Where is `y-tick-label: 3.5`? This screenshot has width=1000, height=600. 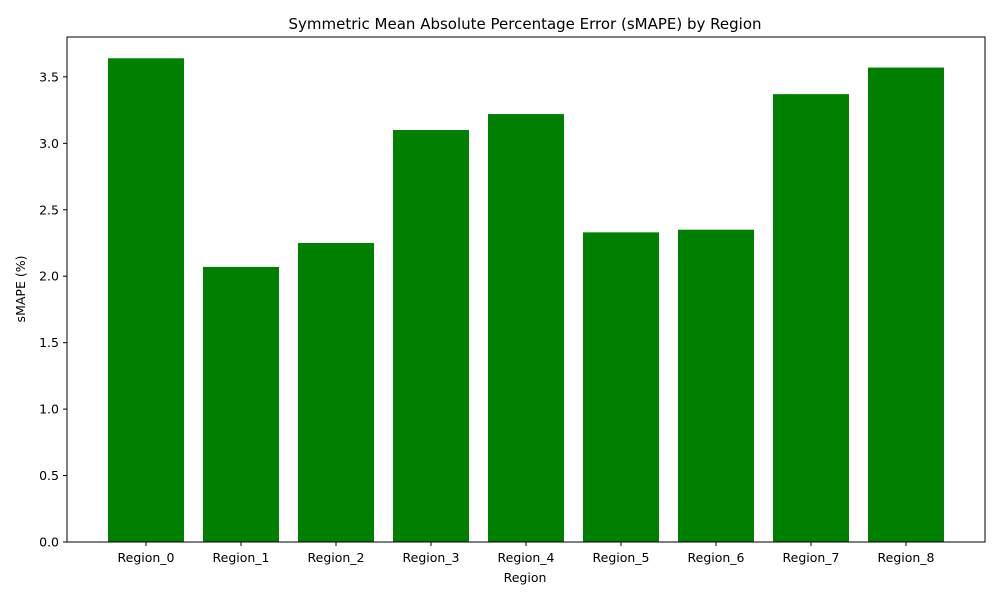
y-tick-label: 3.5 is located at coordinates (49, 76).